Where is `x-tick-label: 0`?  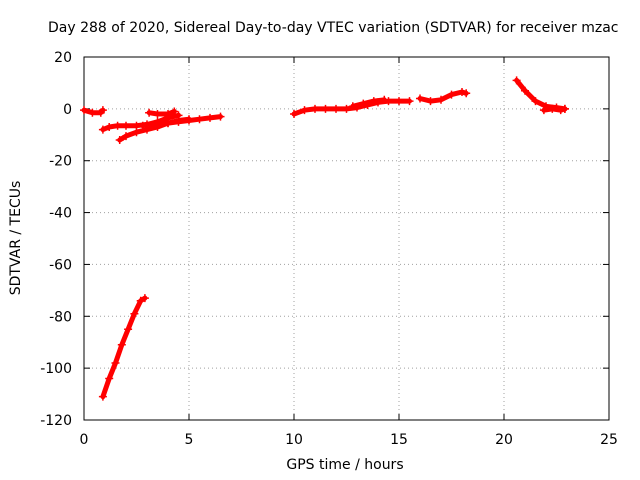 x-tick-label: 0 is located at coordinates (84, 440).